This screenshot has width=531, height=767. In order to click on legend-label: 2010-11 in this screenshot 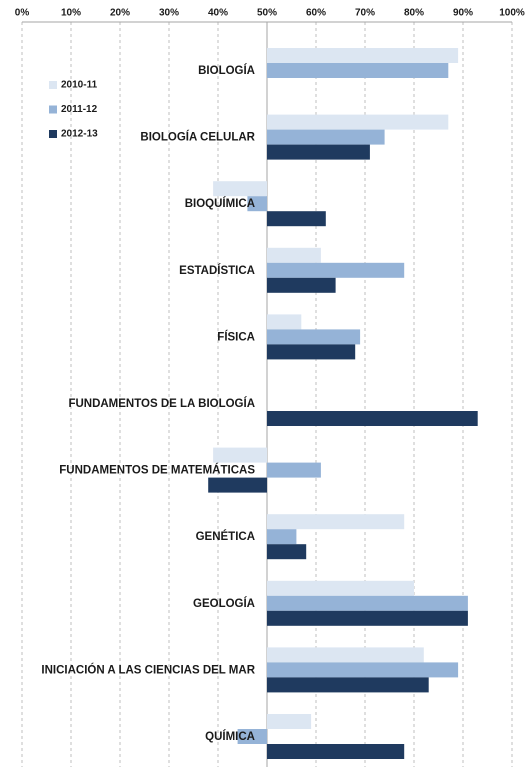, I will do `click(79, 85)`.